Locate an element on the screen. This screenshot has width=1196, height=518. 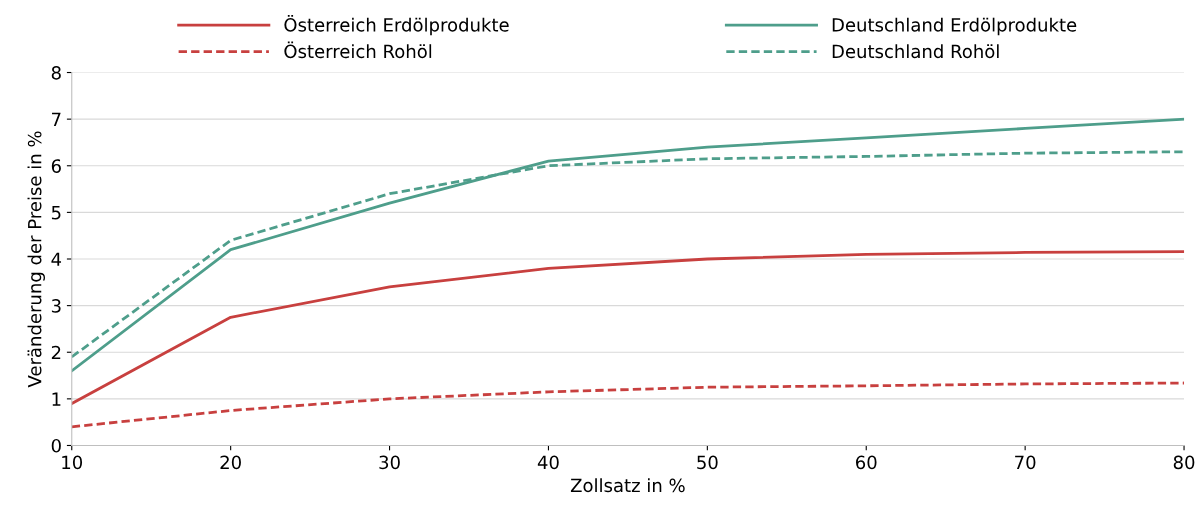
x-tick-label: 80 is located at coordinates (1184, 462).